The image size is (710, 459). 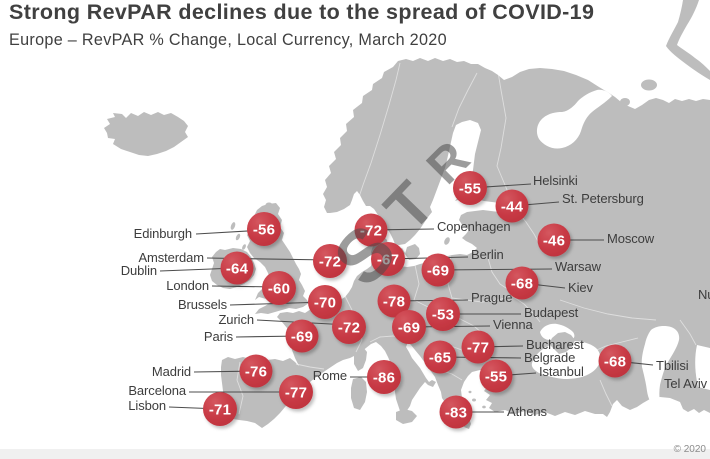 What do you see at coordinates (473, 226) in the screenshot?
I see `svg-text: Copenhagen` at bounding box center [473, 226].